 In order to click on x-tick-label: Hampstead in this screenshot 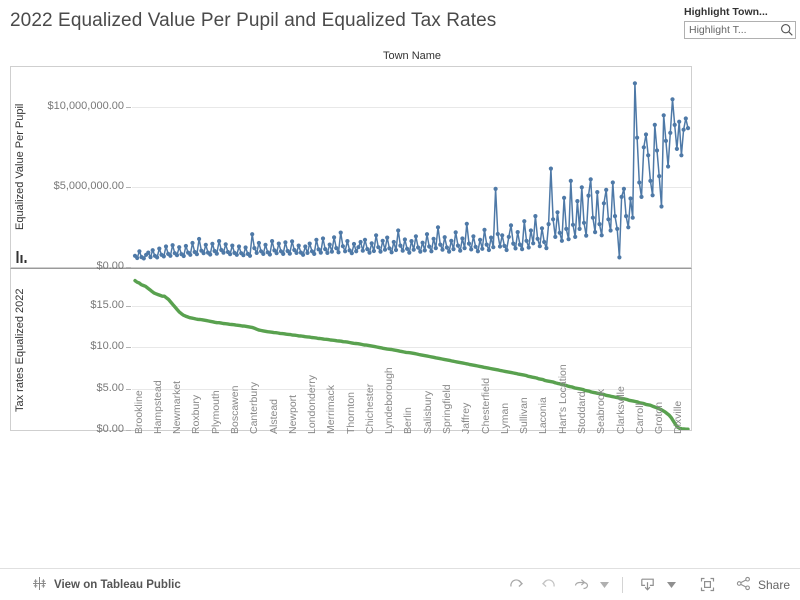, I will do `click(158, 407)`.